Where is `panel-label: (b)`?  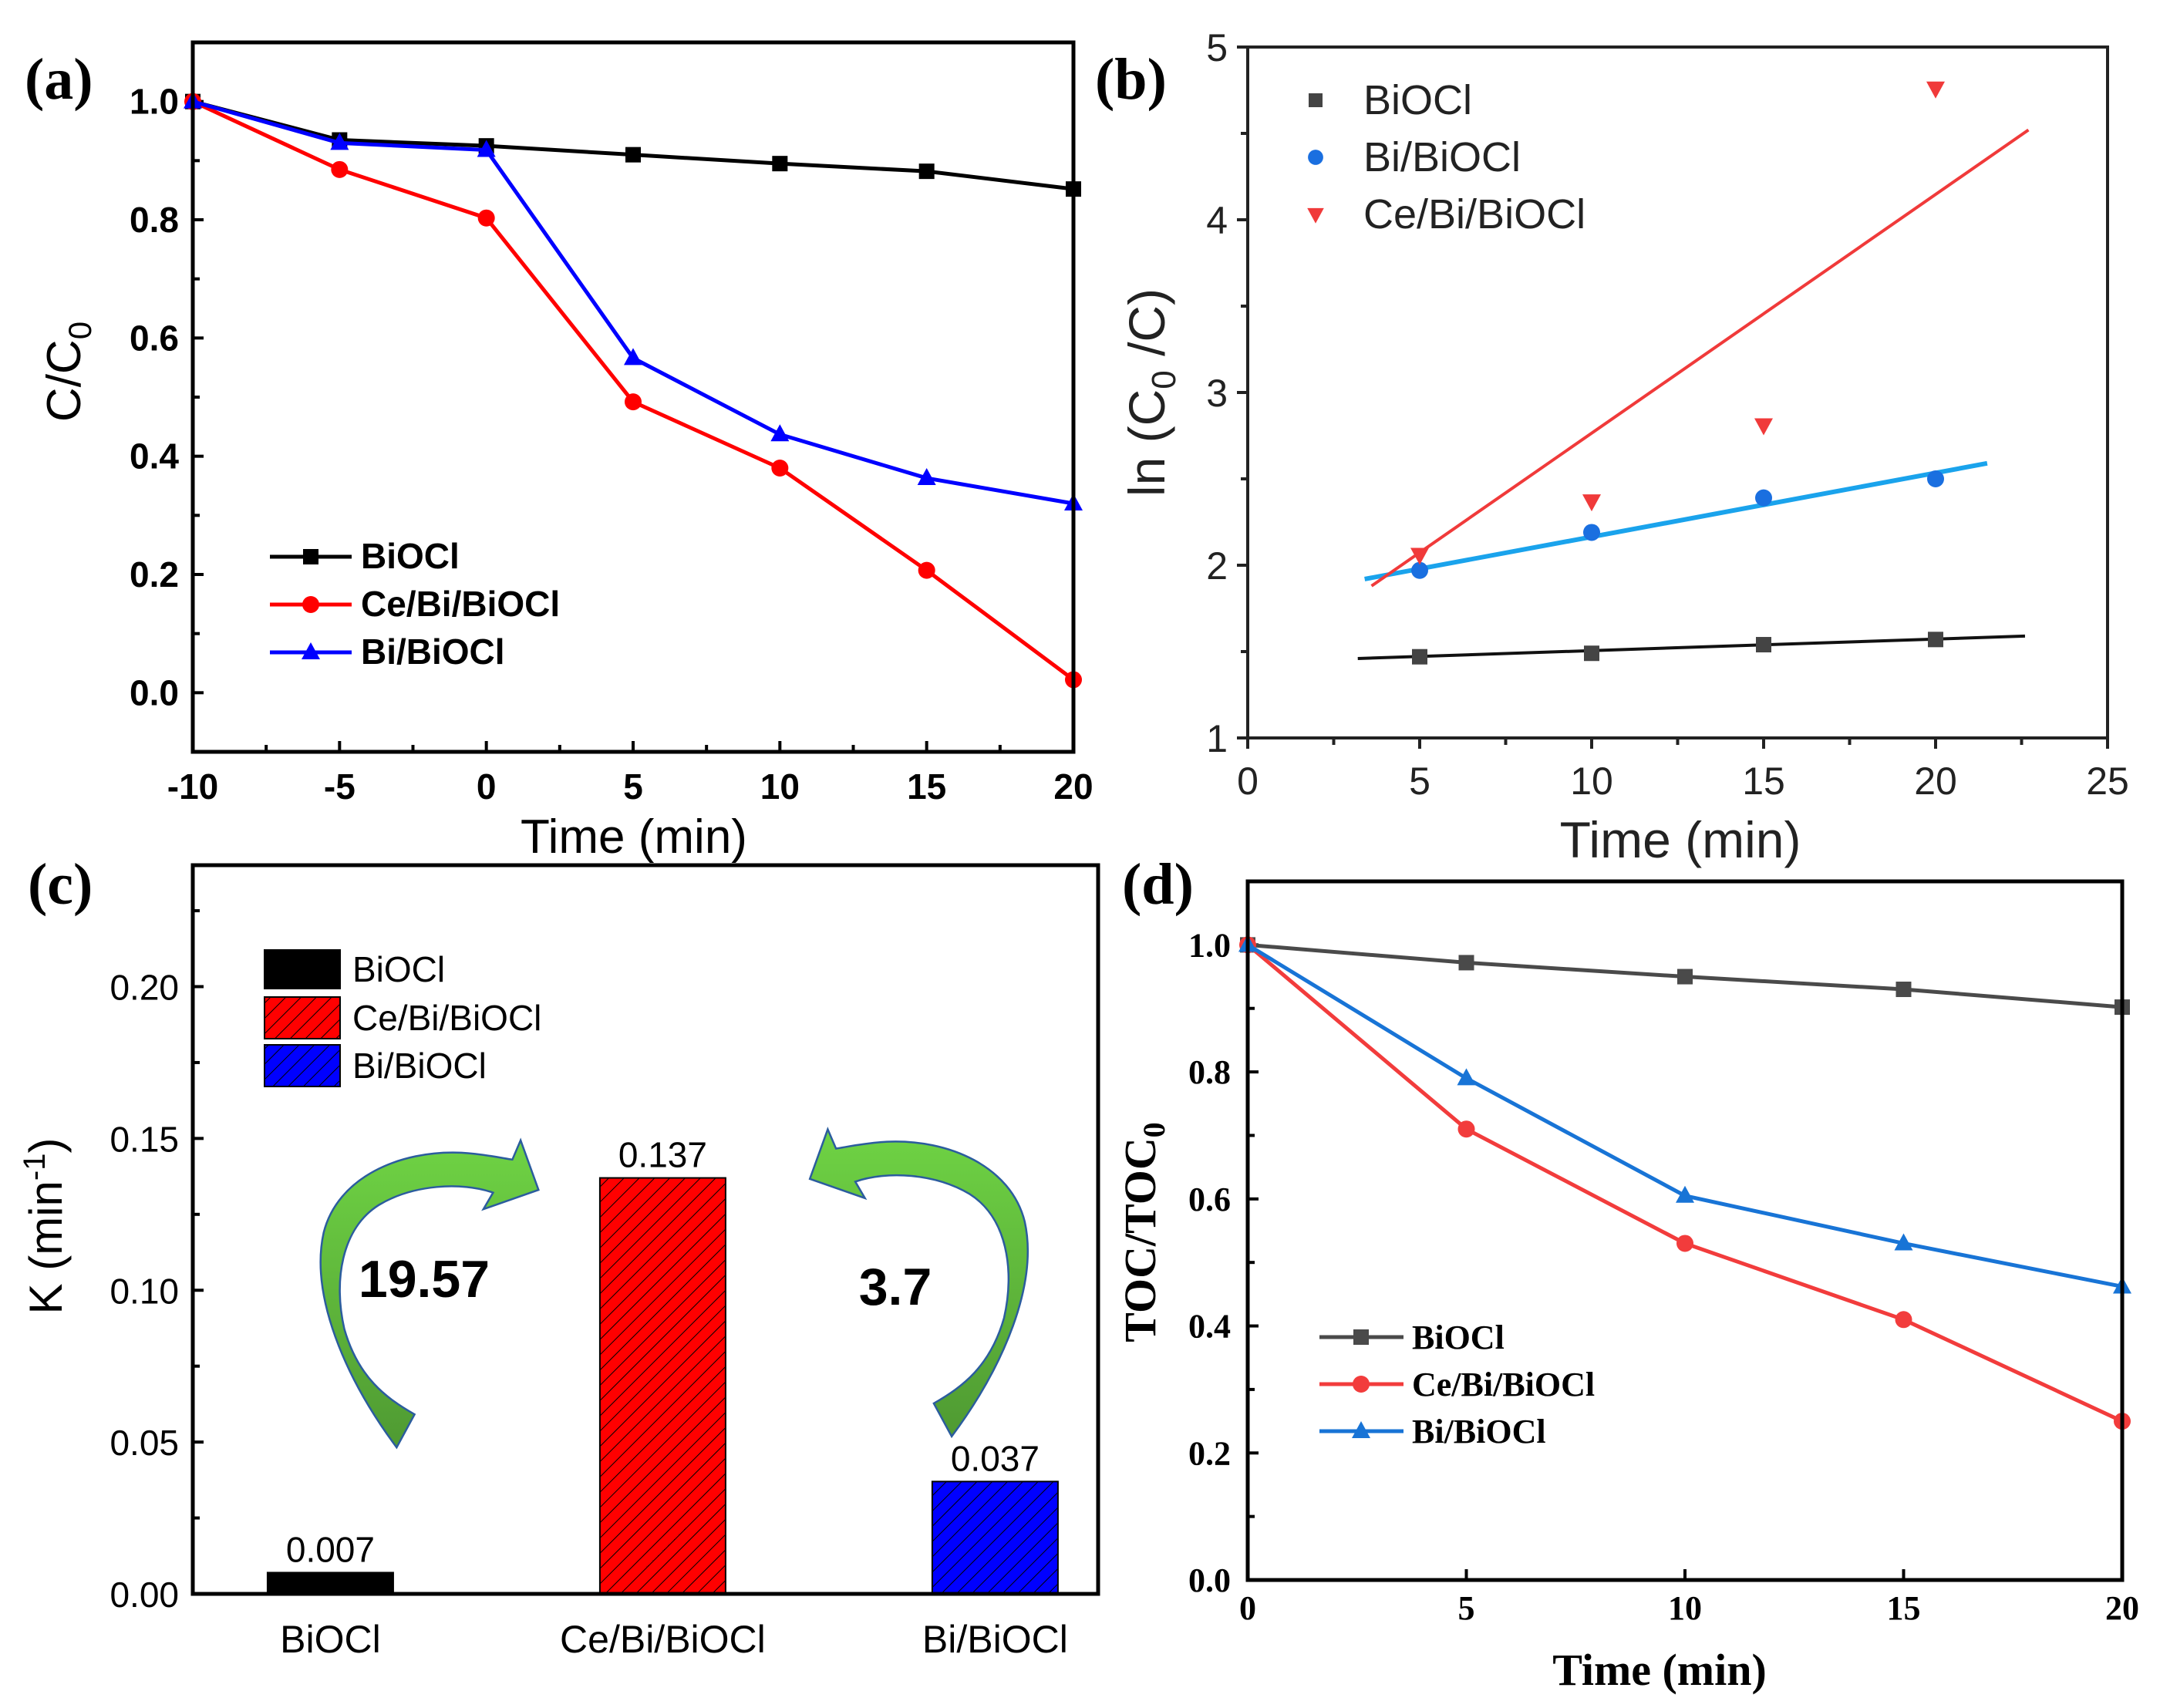
panel-label: (b) is located at coordinates (1131, 80).